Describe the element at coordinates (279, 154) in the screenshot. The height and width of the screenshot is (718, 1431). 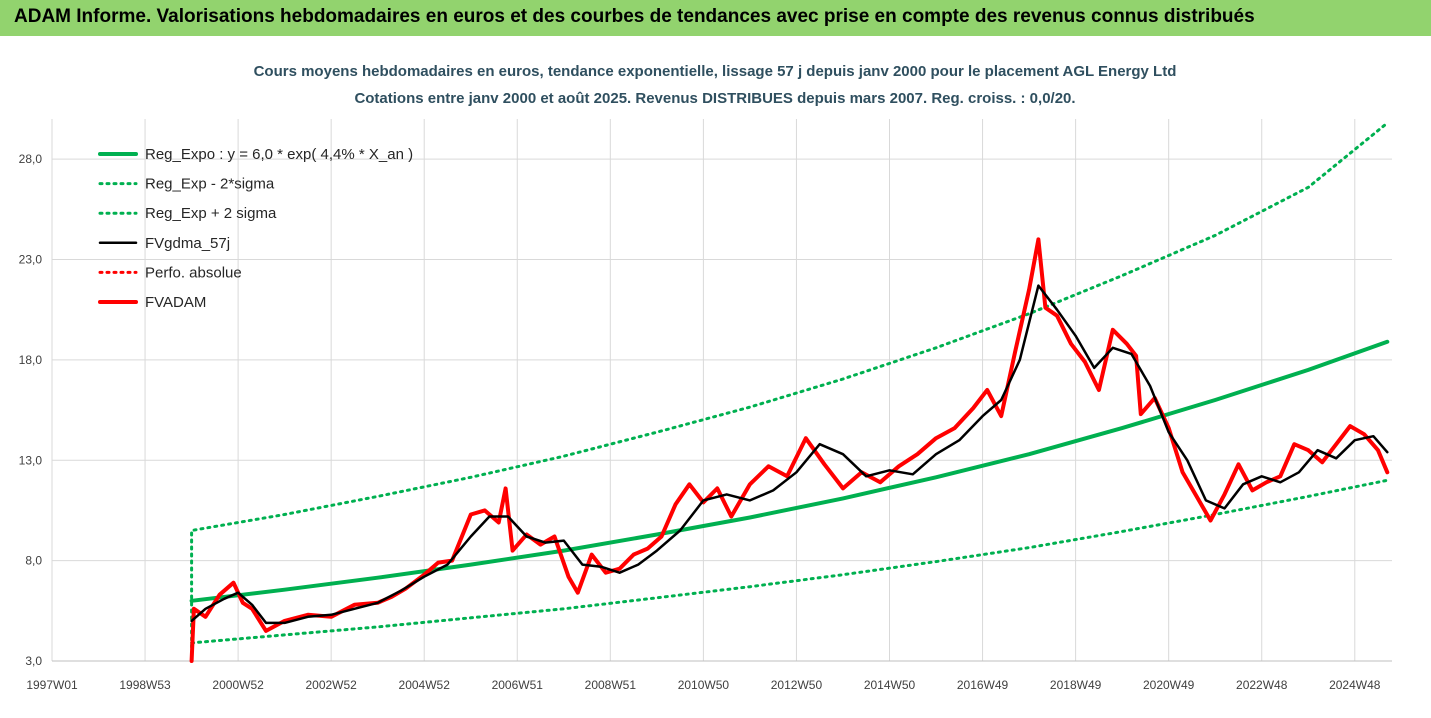
I see `legend-label: Reg_Expo : y = 6,0 * exp( 4,4% * X_an )` at that location.